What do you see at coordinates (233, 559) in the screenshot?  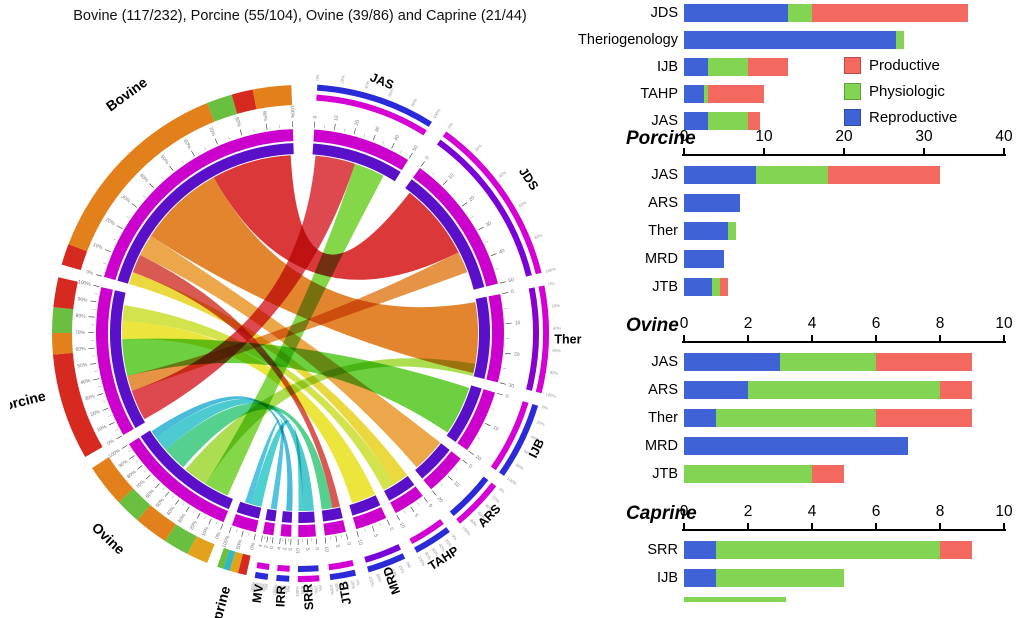 I see `chord-sector-Caprine: 0% 50% 100% Caprine` at bounding box center [233, 559].